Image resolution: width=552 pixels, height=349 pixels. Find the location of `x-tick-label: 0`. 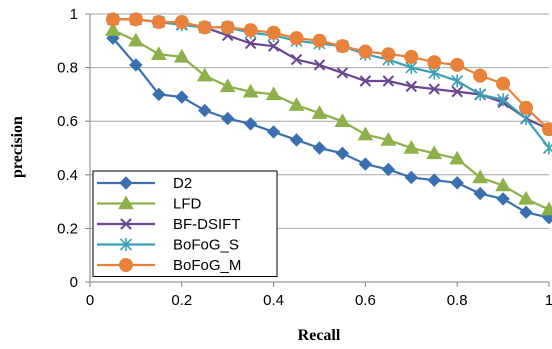

x-tick-label: 0 is located at coordinates (90, 300).